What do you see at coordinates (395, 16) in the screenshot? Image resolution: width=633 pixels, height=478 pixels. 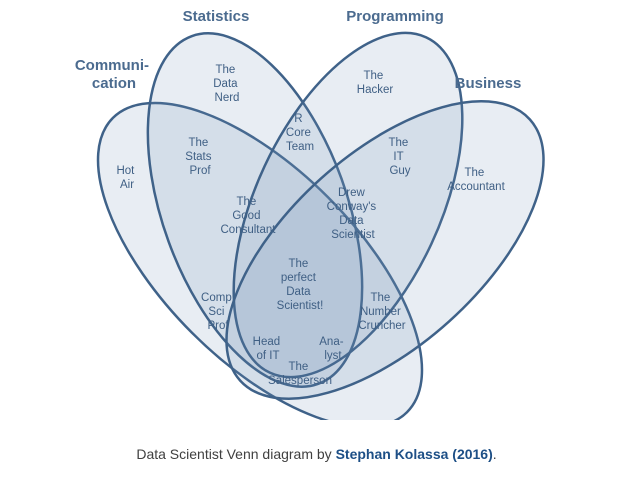 I see `set-label-programming: Programming` at bounding box center [395, 16].